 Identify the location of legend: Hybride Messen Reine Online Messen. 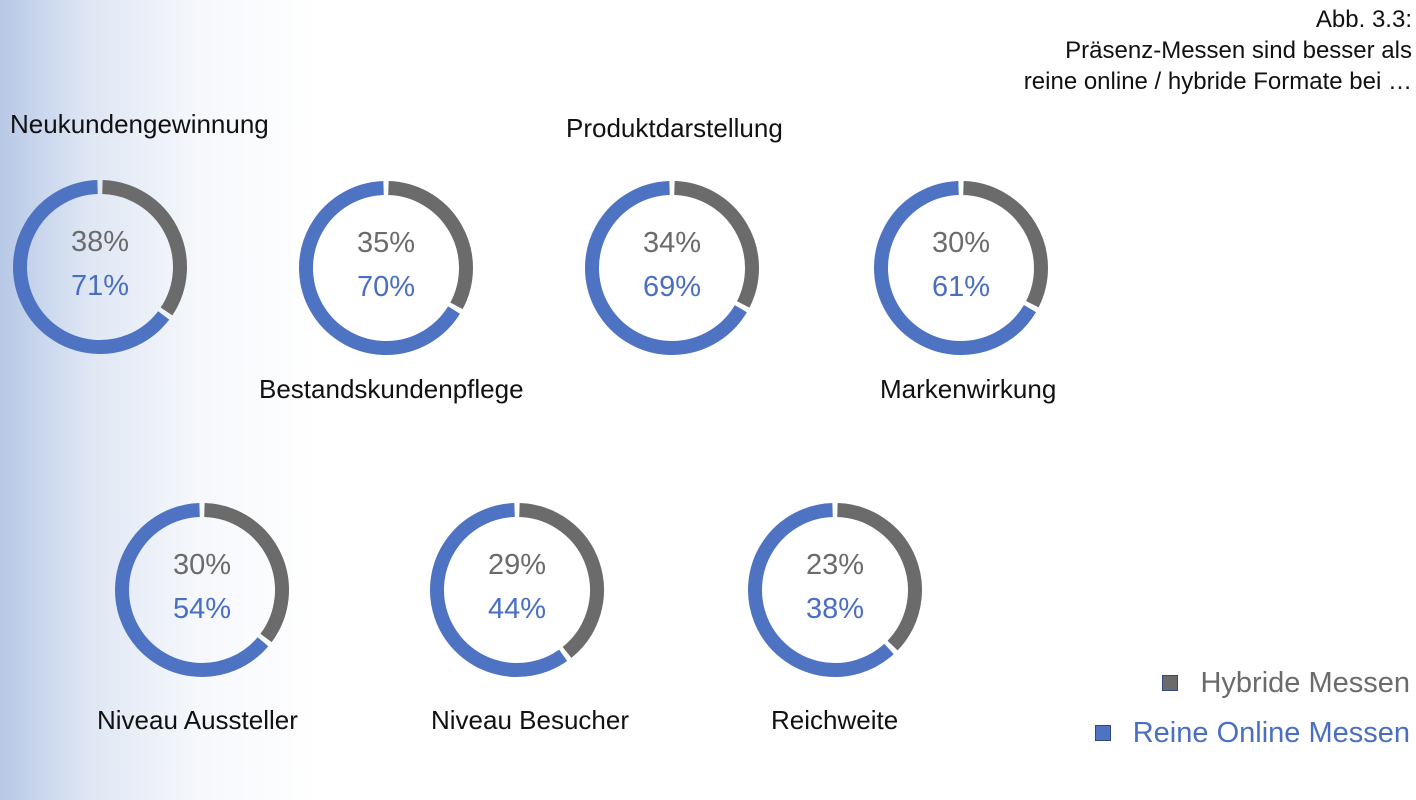
(1230, 708).